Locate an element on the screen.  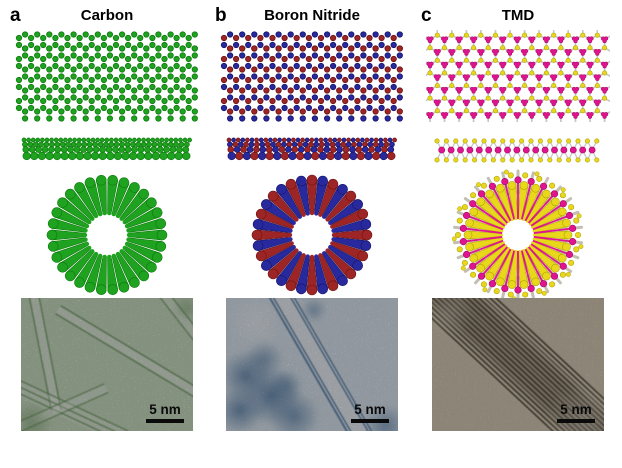
carbon-layer-side-view is located at coordinates (107, 151).